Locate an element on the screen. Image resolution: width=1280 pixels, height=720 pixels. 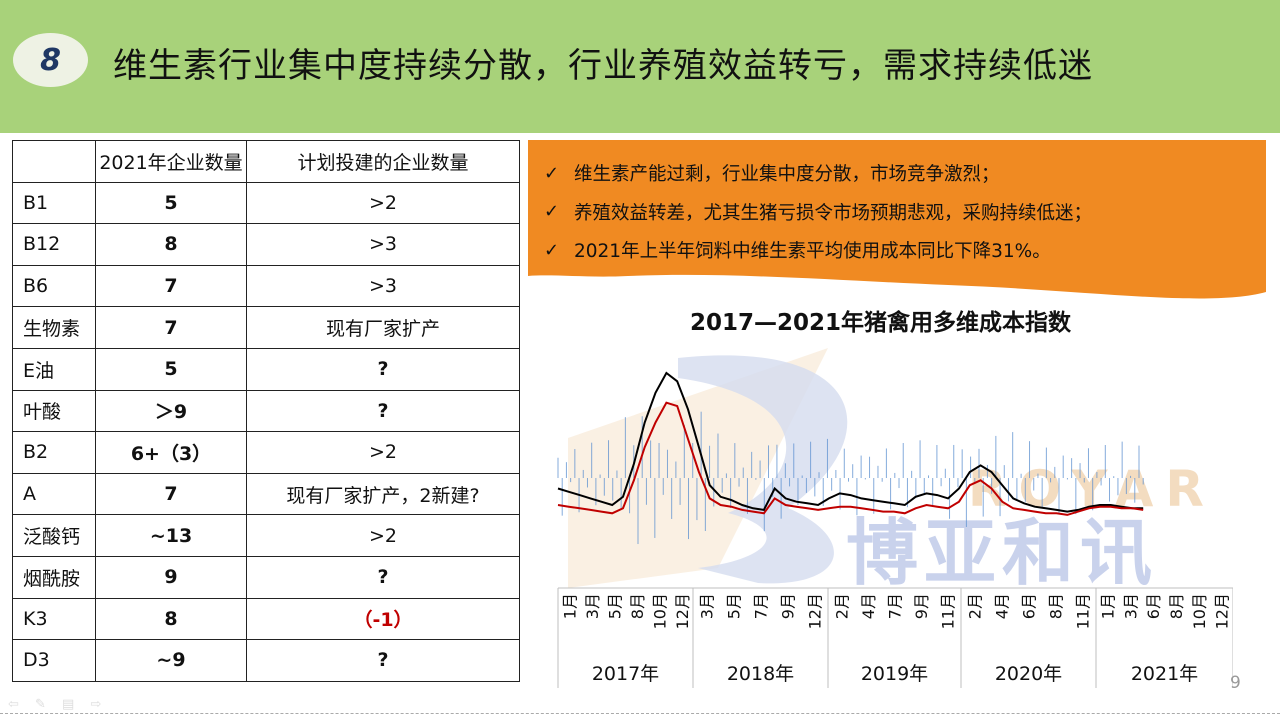
table-header-row: 2021年企业数量 计划投建的企业数量 is located at coordinates (266, 161).